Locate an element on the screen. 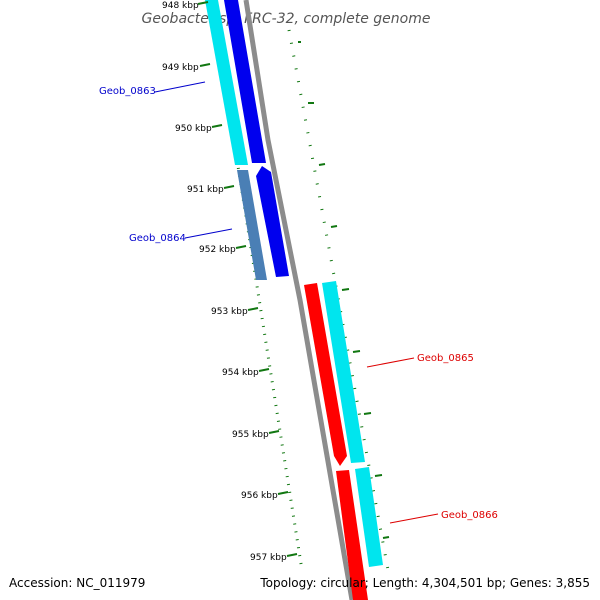 The width and height of the screenshot is (600, 600). accession-text: Accession: NC_011979 is located at coordinates (77, 583).